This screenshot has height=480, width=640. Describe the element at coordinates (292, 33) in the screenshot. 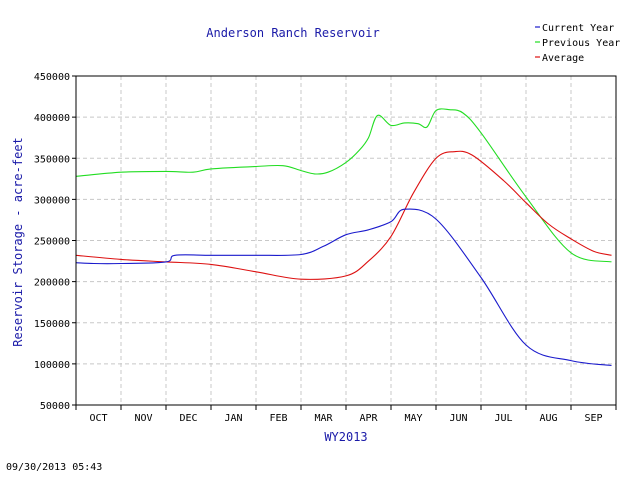

I see `chart-title: Anderson Ranch Reservoir` at that location.